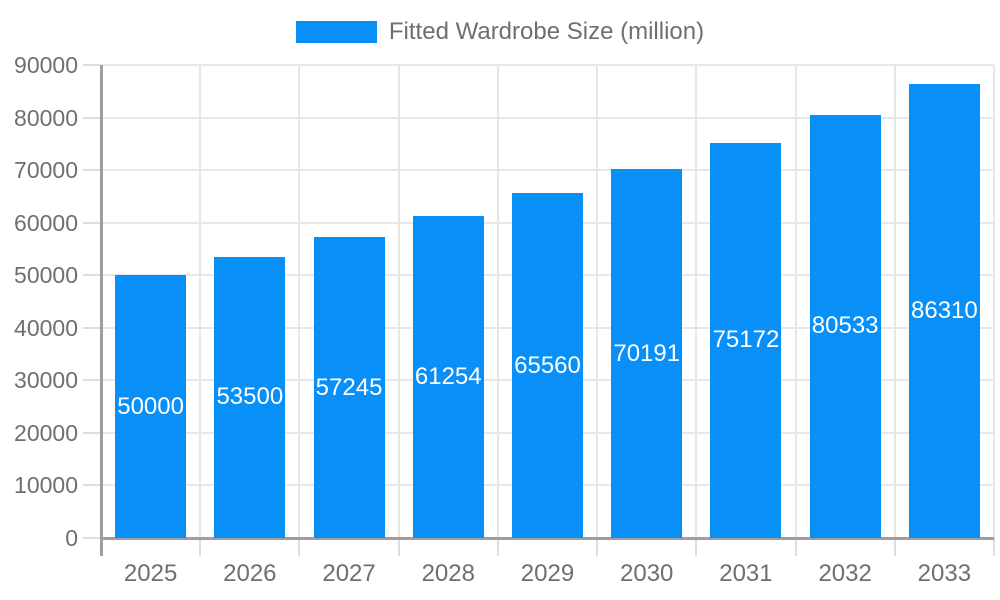 The height and width of the screenshot is (600, 1000). I want to click on legend-label: Fitted Wardrobe Size (million), so click(546, 31).